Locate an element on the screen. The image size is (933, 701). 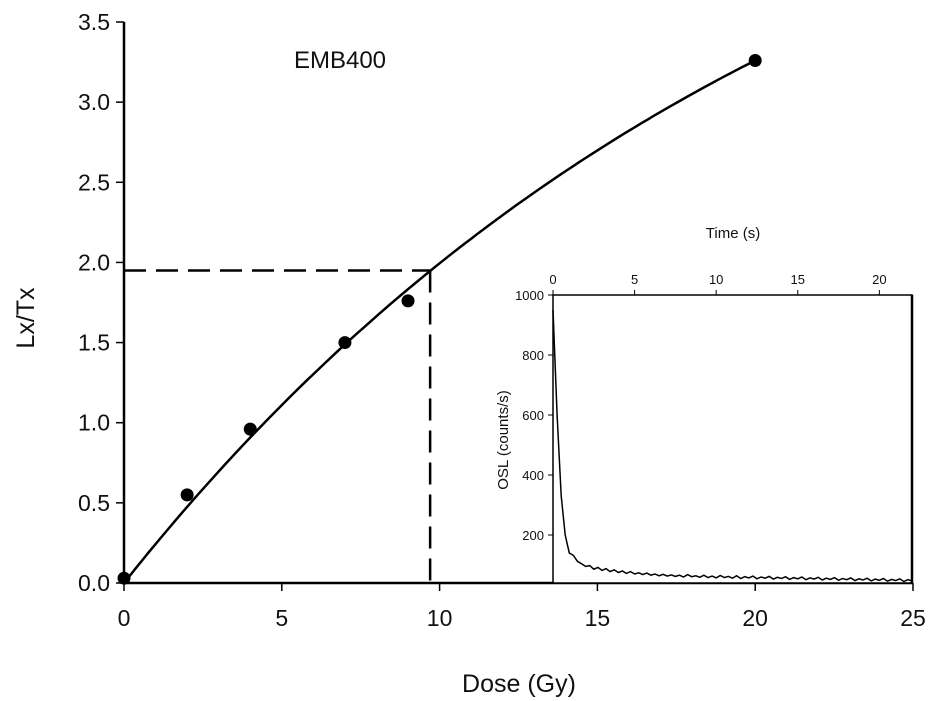
y-tick-label: 0.5 is located at coordinates (94, 503).